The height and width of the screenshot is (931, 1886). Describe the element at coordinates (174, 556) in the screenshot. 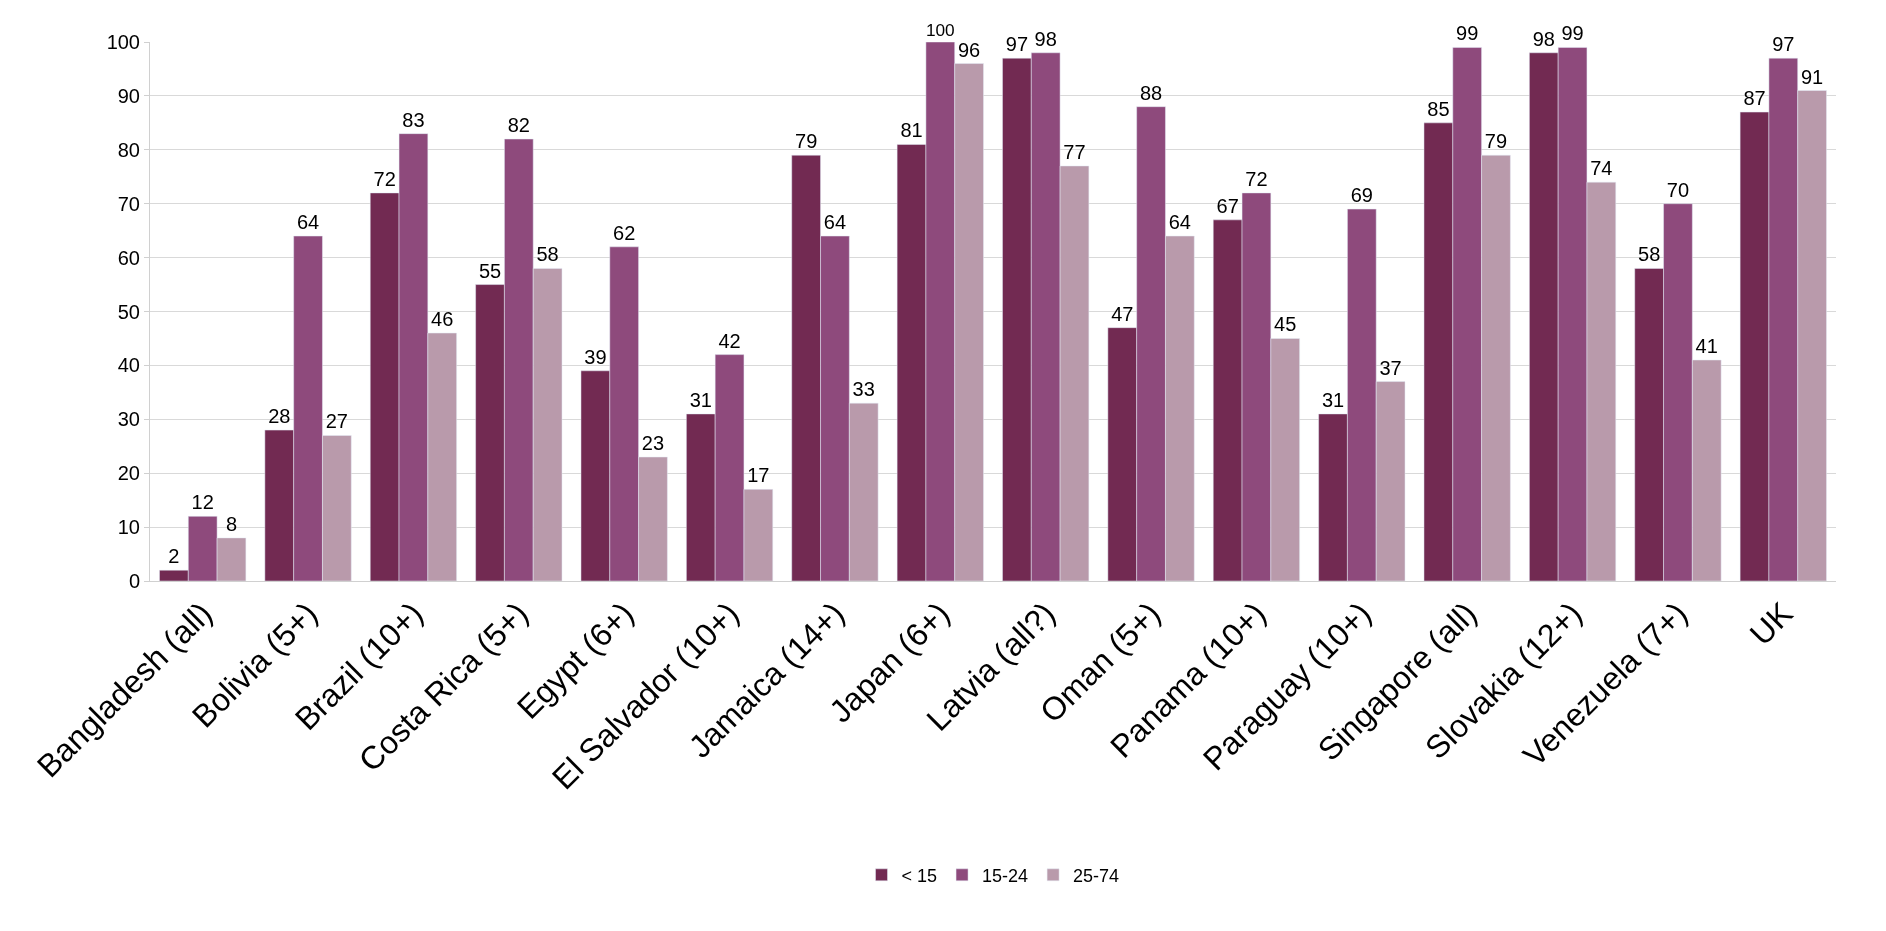

I see `data-label: 2` at that location.